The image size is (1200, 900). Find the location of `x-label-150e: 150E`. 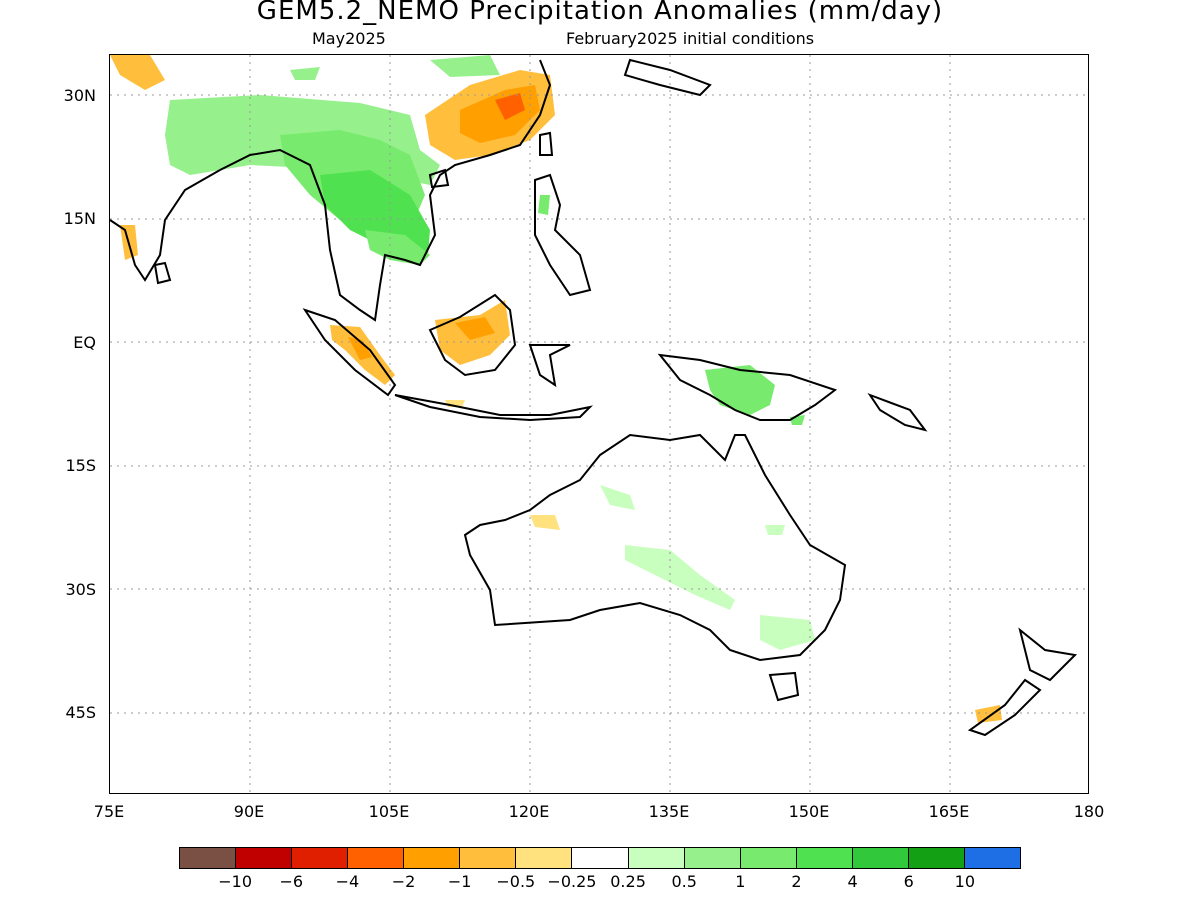

x-label-150e: 150E is located at coordinates (809, 811).